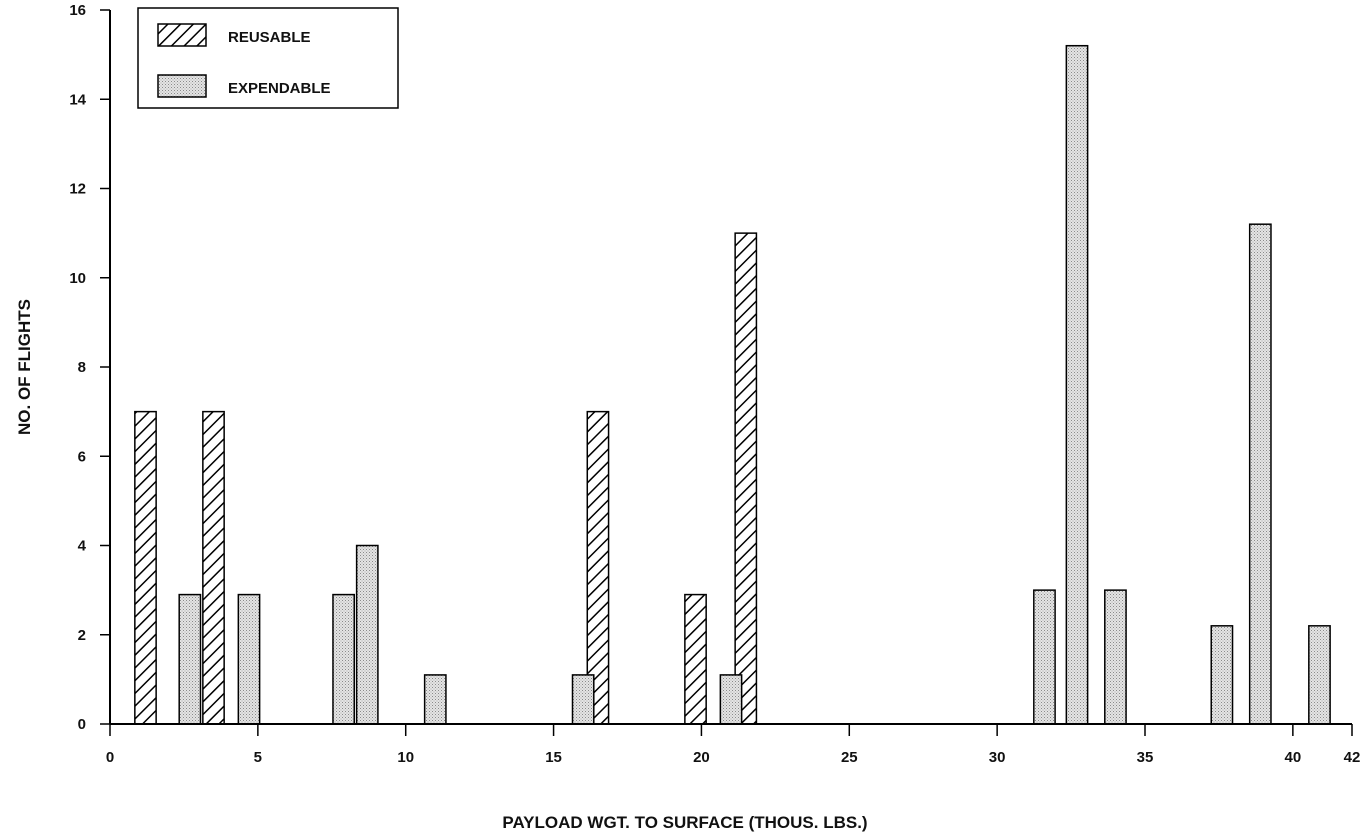  I want to click on y-tick-label: 12, so click(77, 189).